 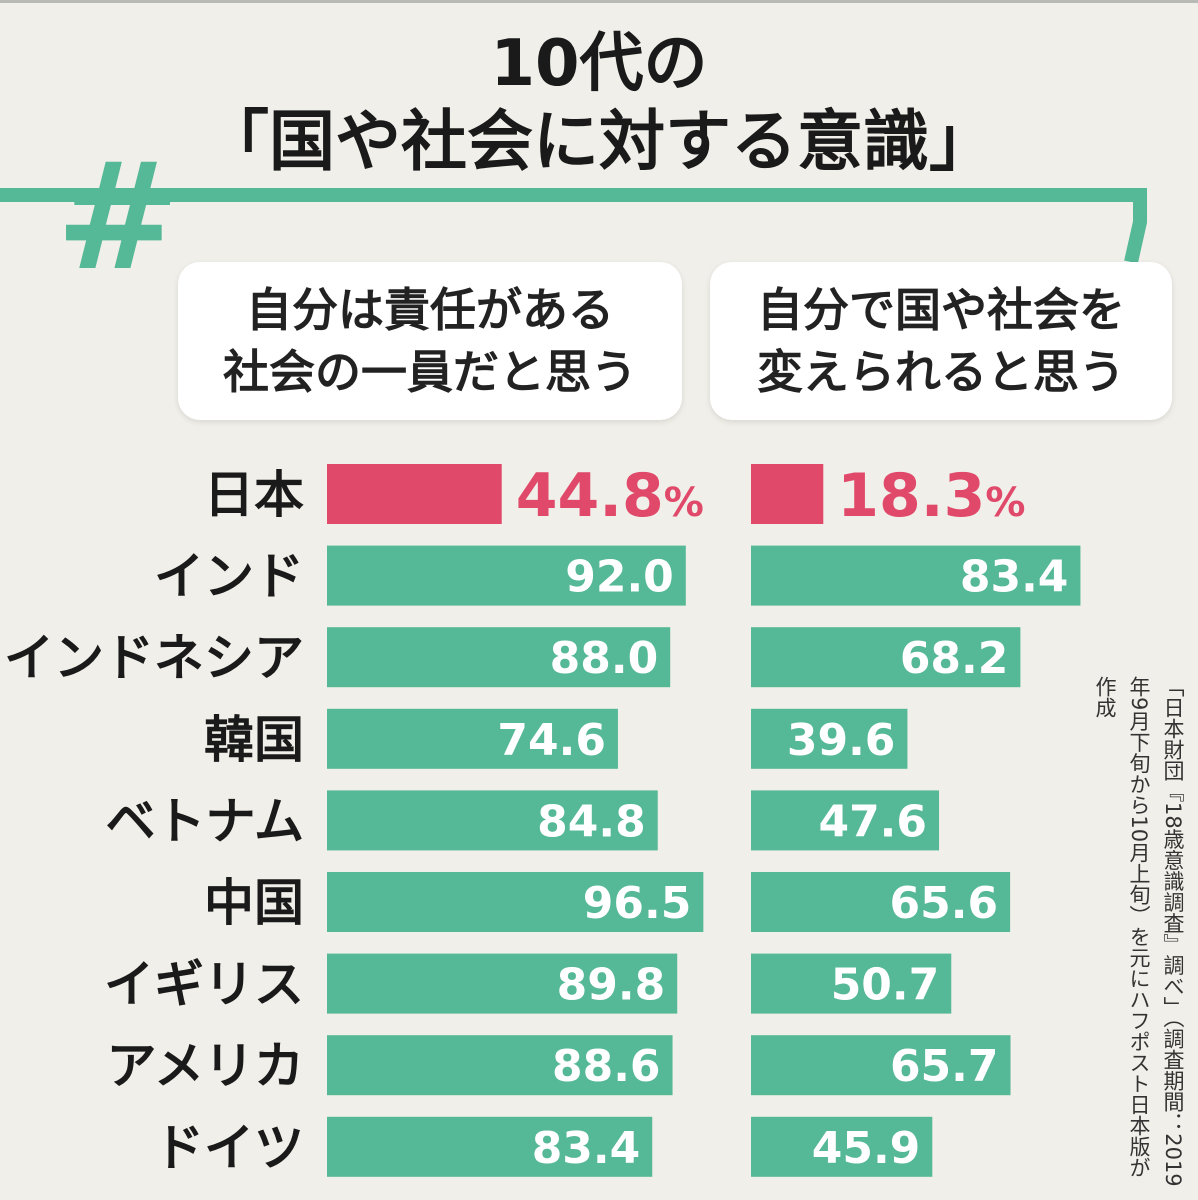 What do you see at coordinates (944, 1066) in the screenshot?
I see `data-label: 65.7` at bounding box center [944, 1066].